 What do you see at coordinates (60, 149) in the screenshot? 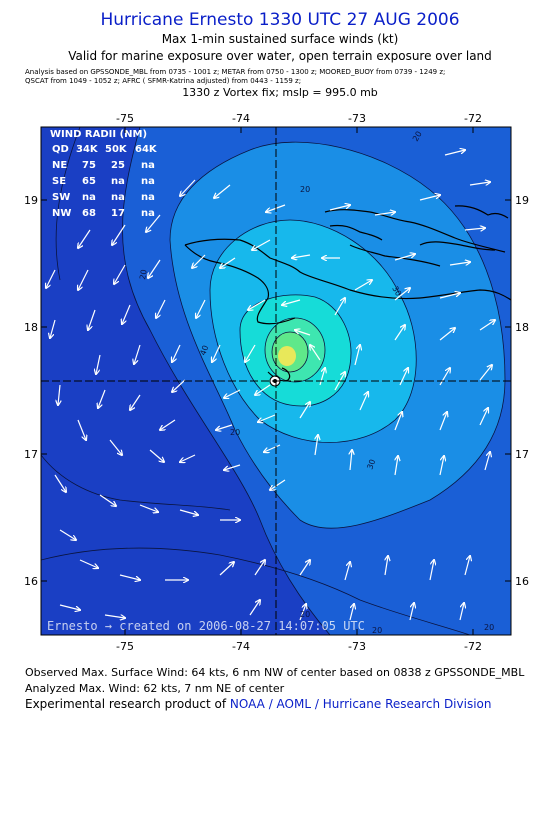
I see `wind-radii-col-qd: QD` at bounding box center [60, 149].